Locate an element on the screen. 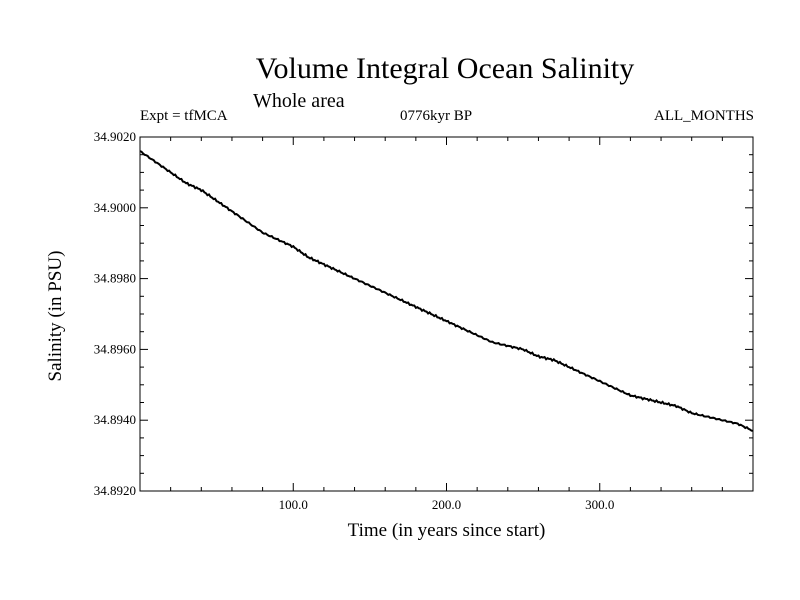 The image size is (800, 600). period-label: 0776kyr BP is located at coordinates (436, 116).